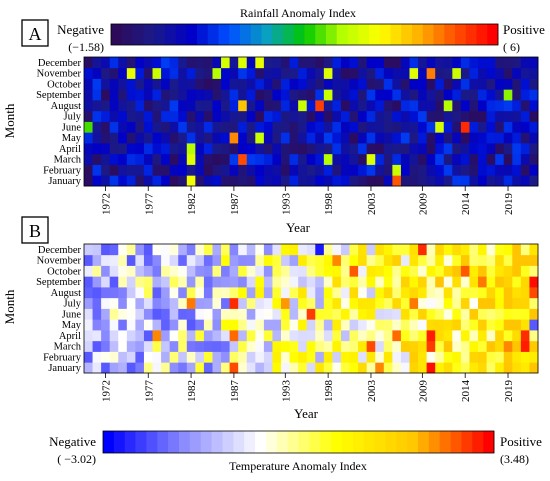 This screenshot has height=481, width=550. What do you see at coordinates (59, 74) in the screenshot?
I see `month-tick-label: November` at bounding box center [59, 74].